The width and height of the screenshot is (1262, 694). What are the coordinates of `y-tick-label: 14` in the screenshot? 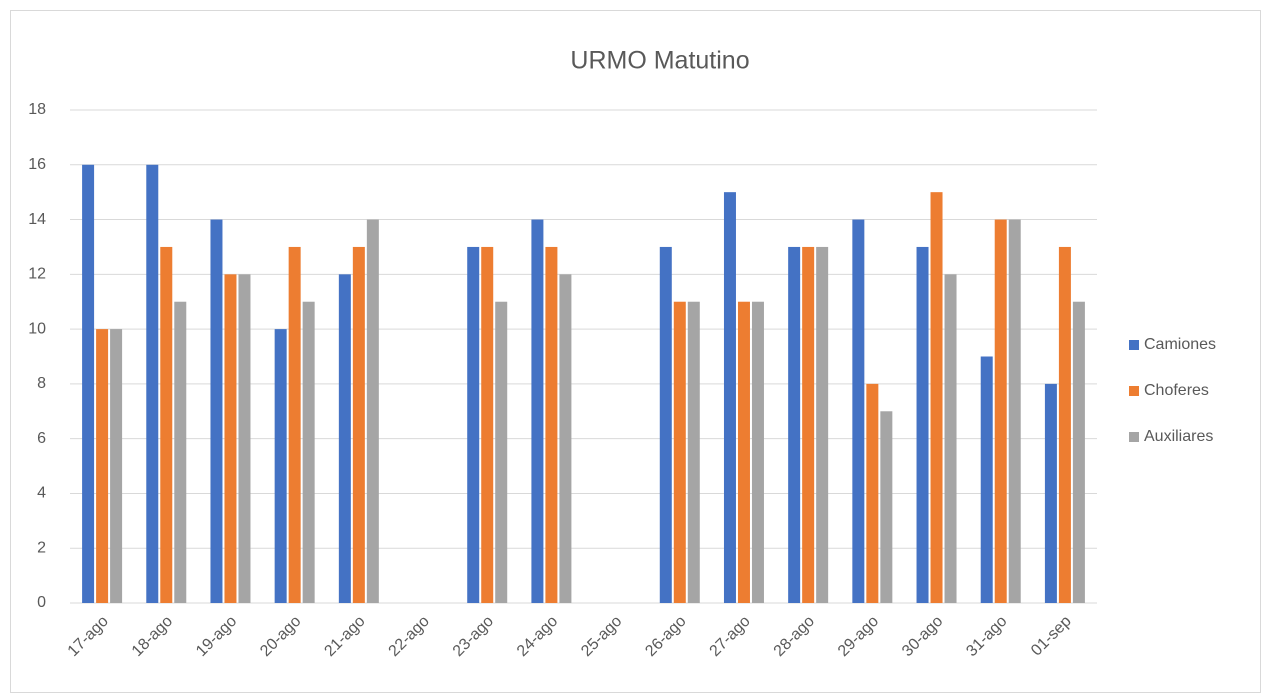 It's located at (37, 219).